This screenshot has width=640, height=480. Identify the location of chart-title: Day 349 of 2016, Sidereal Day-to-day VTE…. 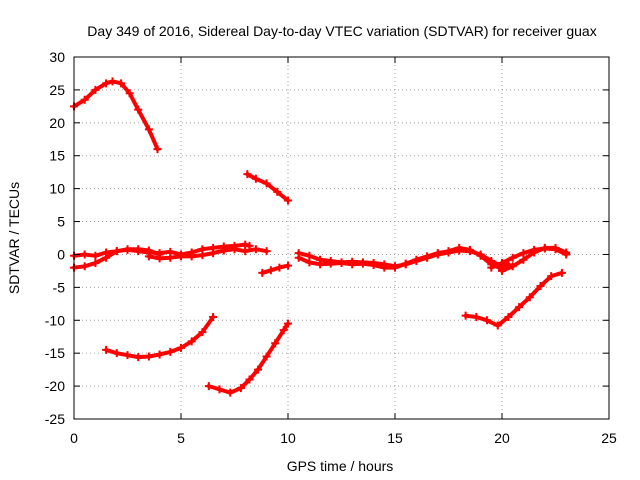
(341, 31).